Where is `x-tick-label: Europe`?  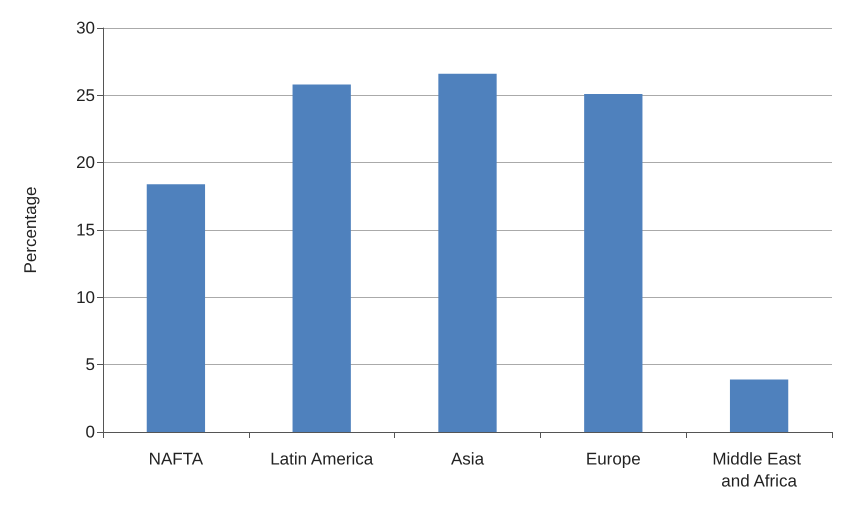 x-tick-label: Europe is located at coordinates (613, 459).